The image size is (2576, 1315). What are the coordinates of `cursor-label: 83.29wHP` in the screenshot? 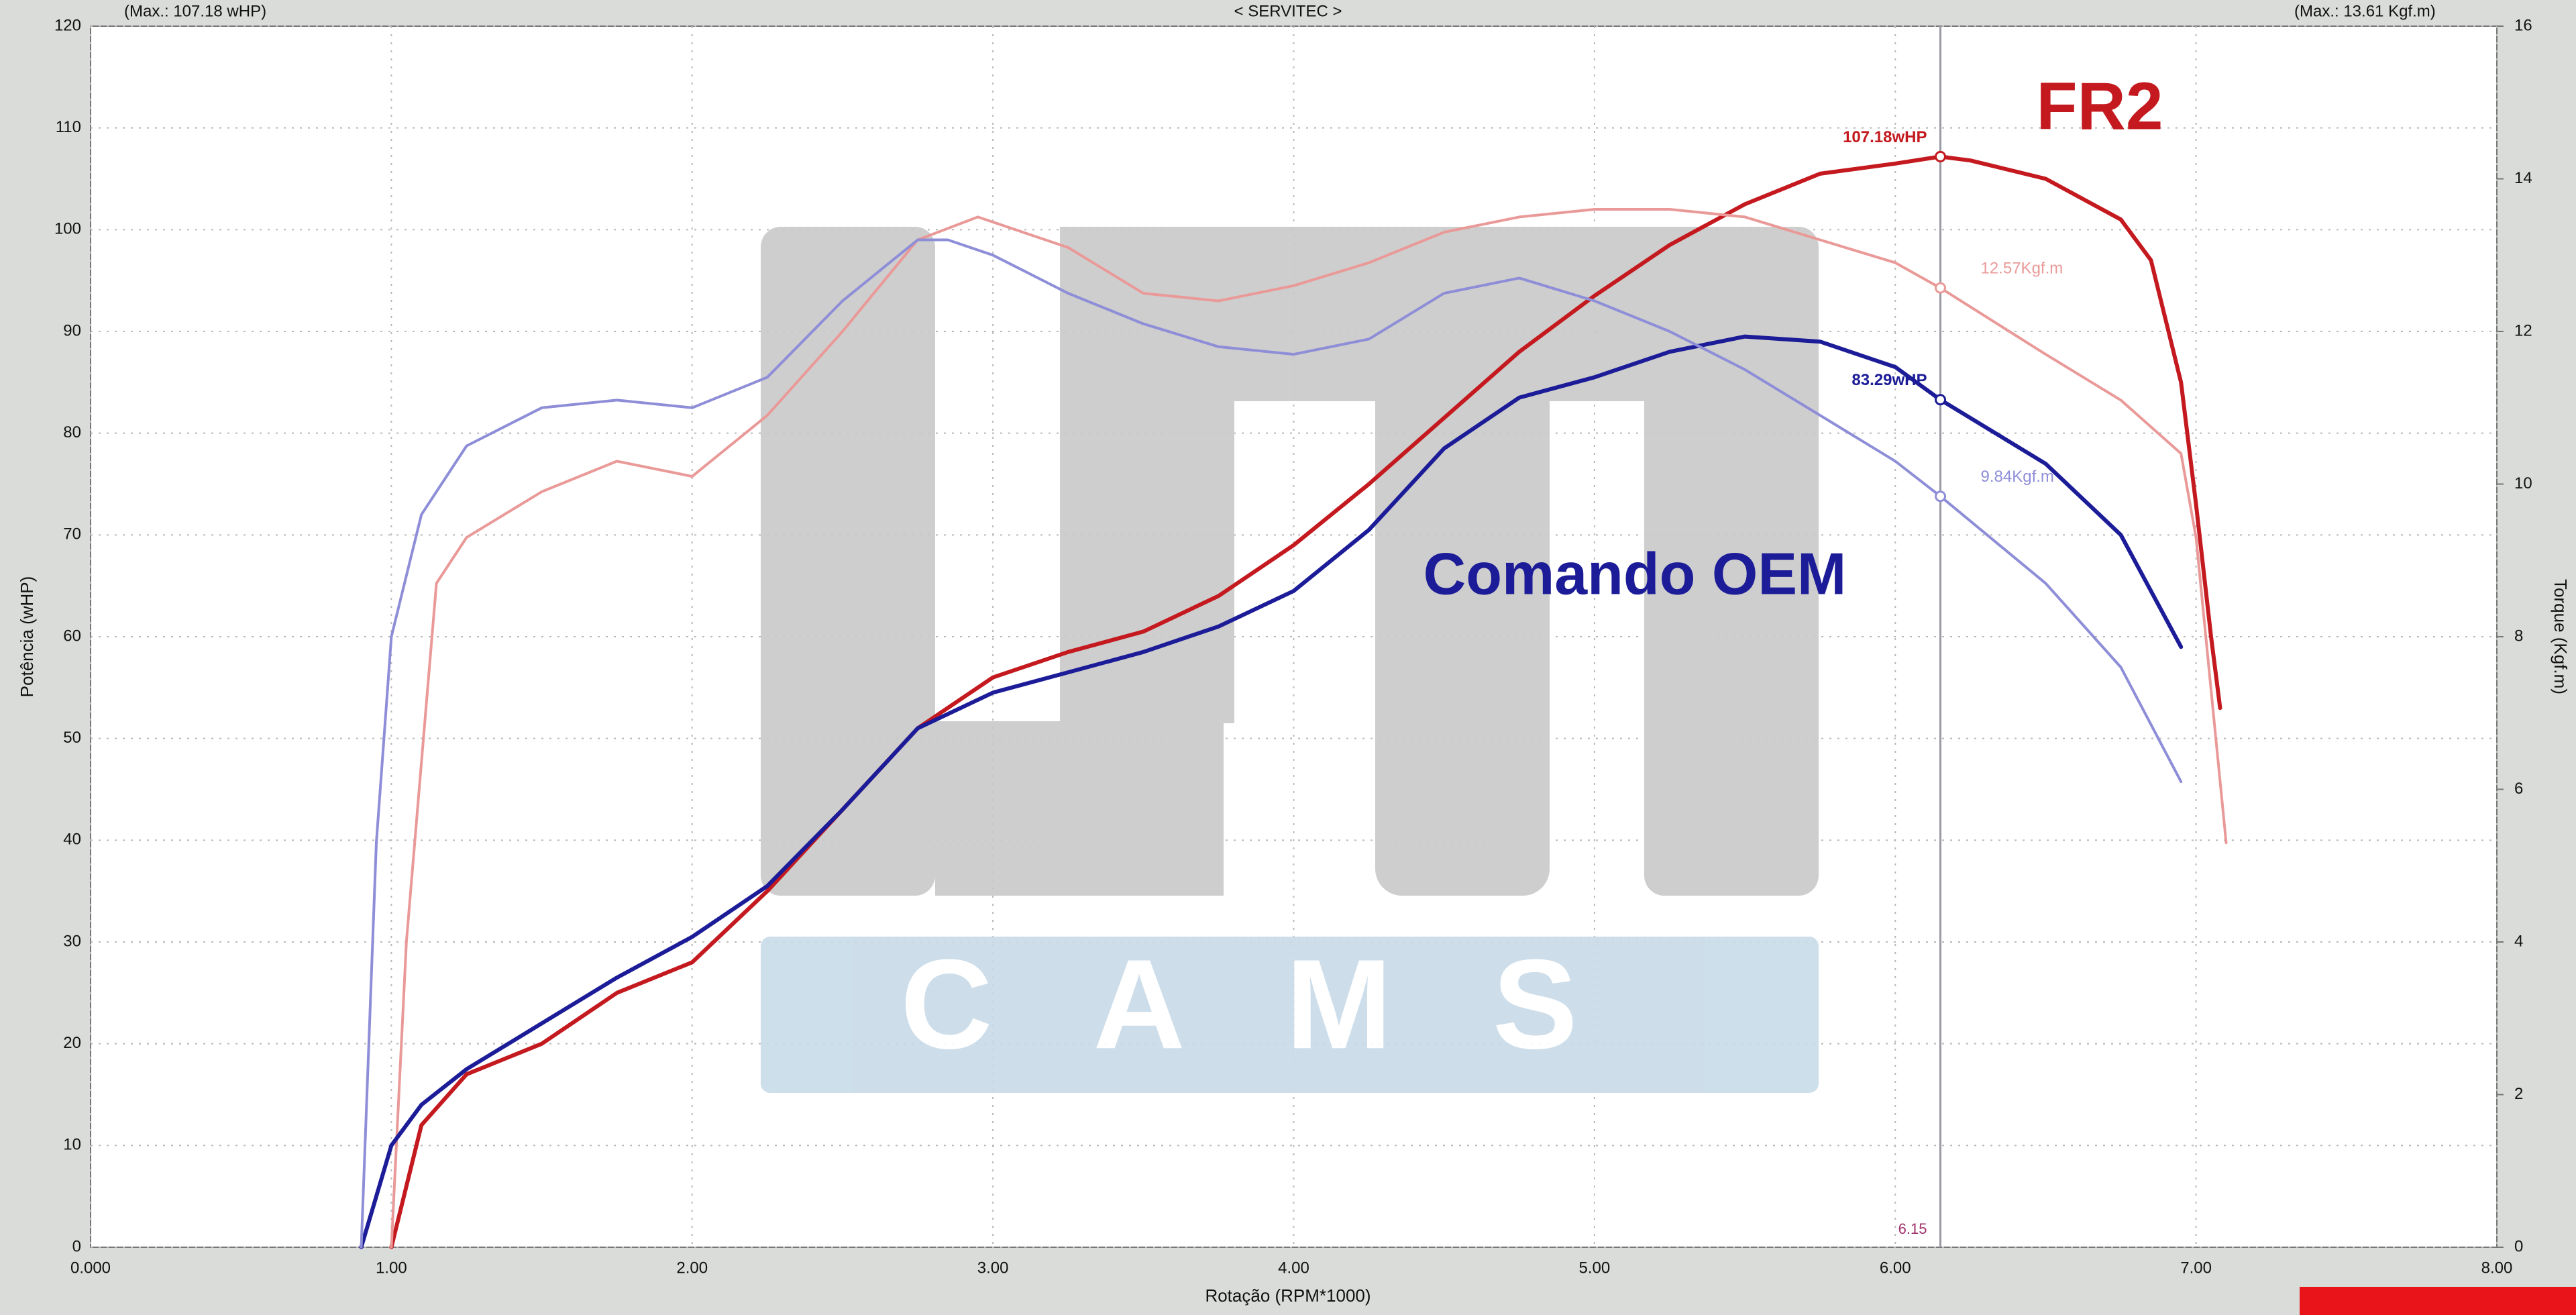 It's located at (1889, 380).